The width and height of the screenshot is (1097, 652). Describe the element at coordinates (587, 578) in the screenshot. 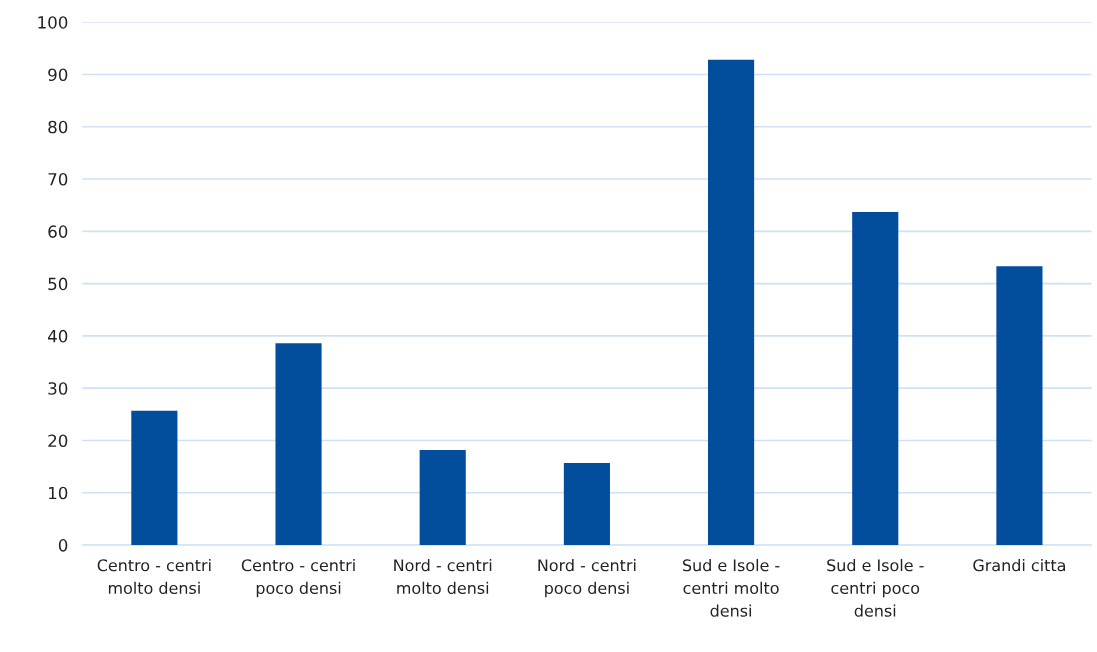

I see `x-tick-label: Nord - centri poco densi` at that location.